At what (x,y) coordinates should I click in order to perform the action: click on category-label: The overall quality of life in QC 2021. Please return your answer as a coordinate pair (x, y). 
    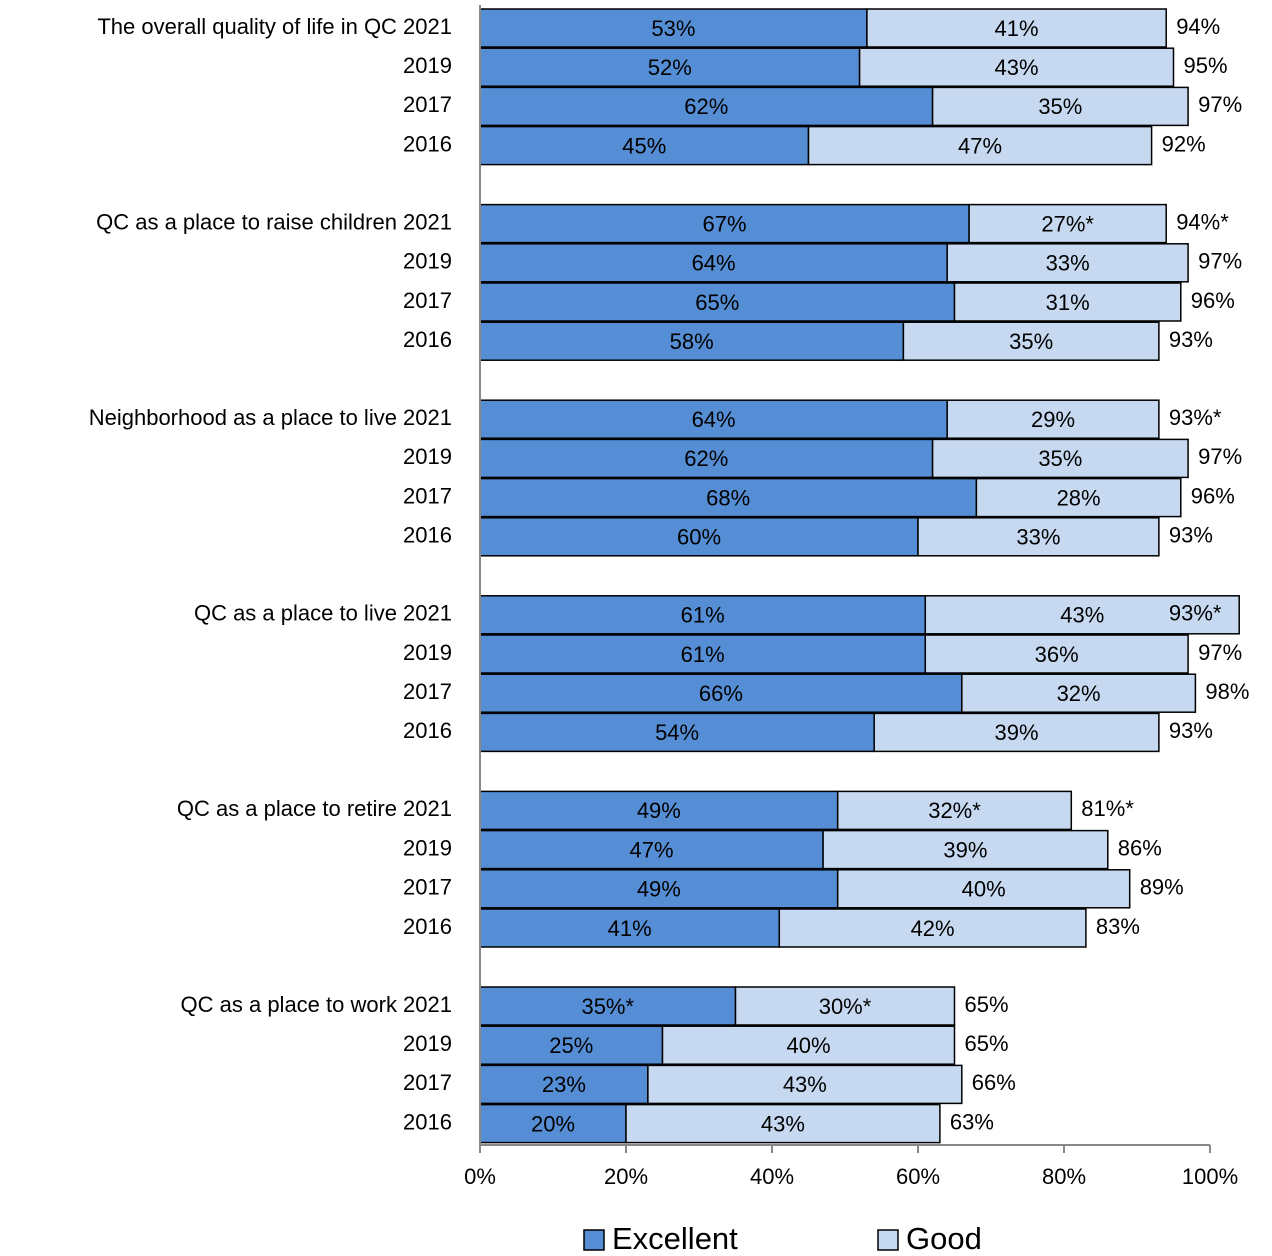
    Looking at the image, I should click on (274, 26).